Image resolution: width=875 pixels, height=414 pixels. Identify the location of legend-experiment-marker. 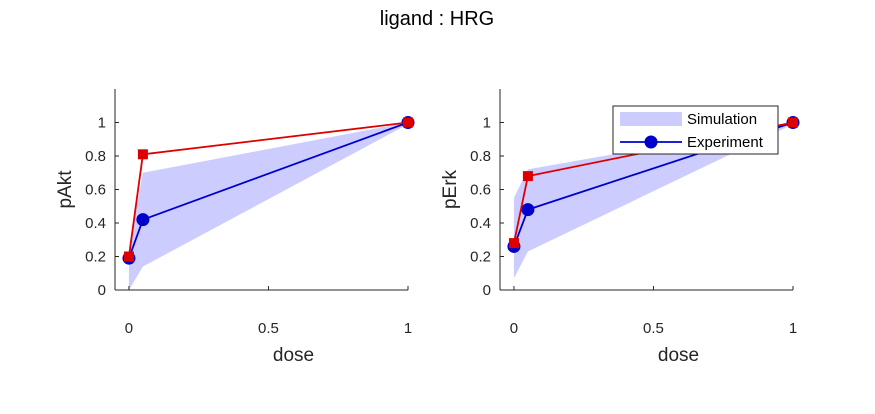
(651, 142).